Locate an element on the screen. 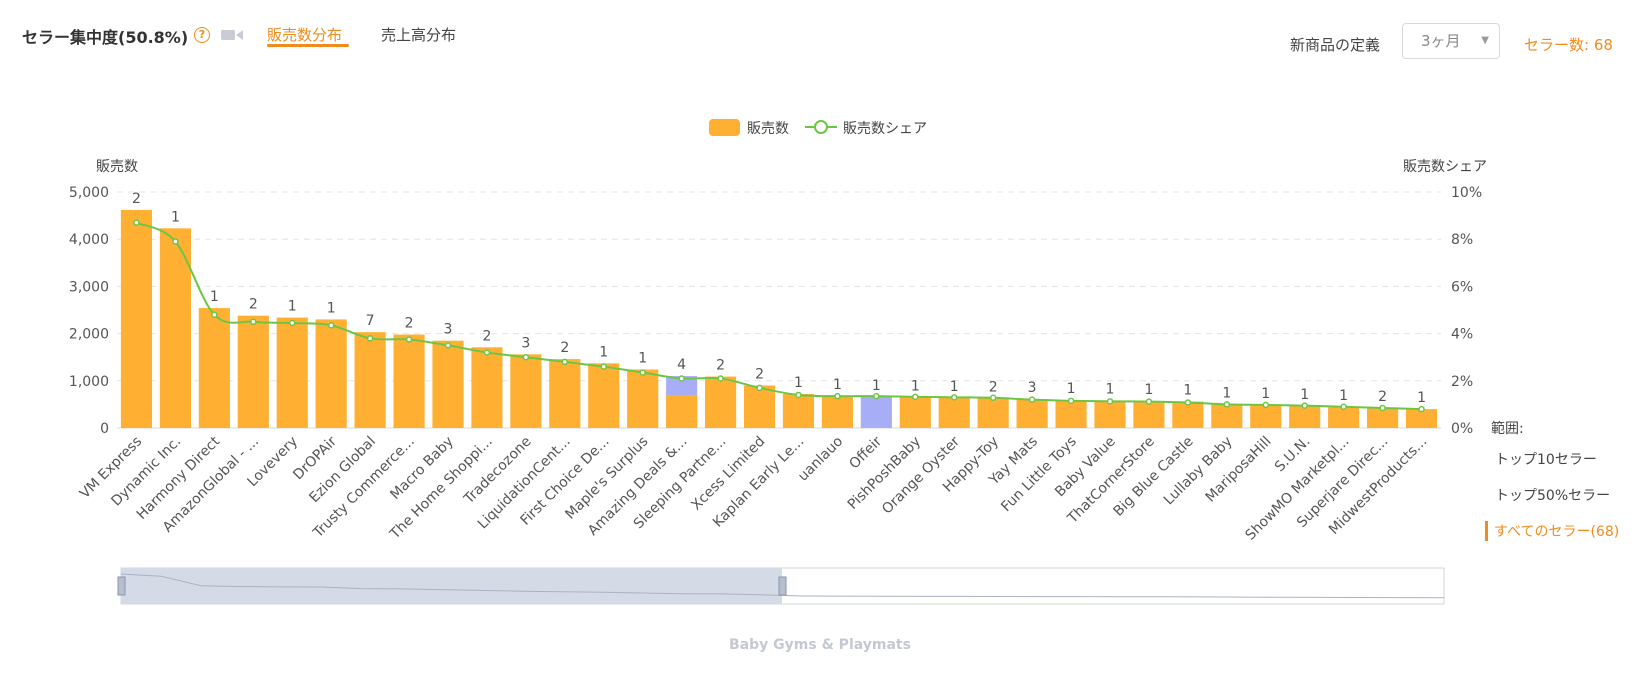 Image resolution: width=1650 pixels, height=692 pixels. legend-label-line: 販売数シェア is located at coordinates (885, 129).